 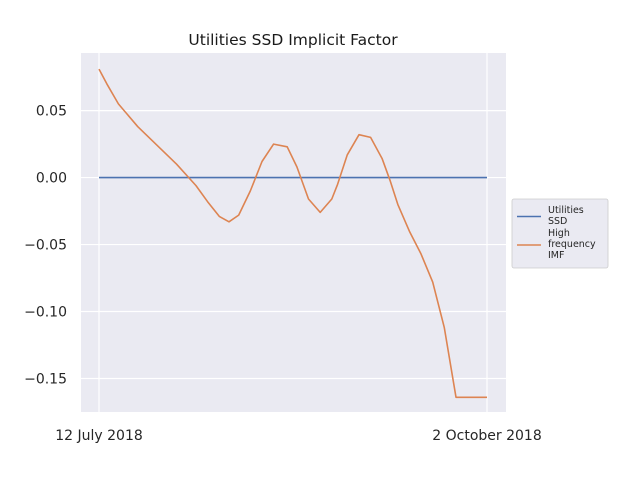 What do you see at coordinates (566, 216) in the screenshot?
I see `legend-label-1: Utilities SSD` at bounding box center [566, 216].